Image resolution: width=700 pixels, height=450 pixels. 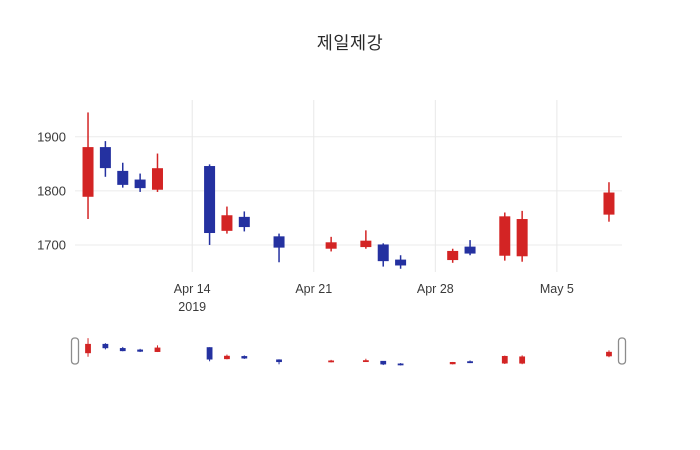 What do you see at coordinates (192, 307) in the screenshot?
I see `x-tick-sublabel: 2019` at bounding box center [192, 307].